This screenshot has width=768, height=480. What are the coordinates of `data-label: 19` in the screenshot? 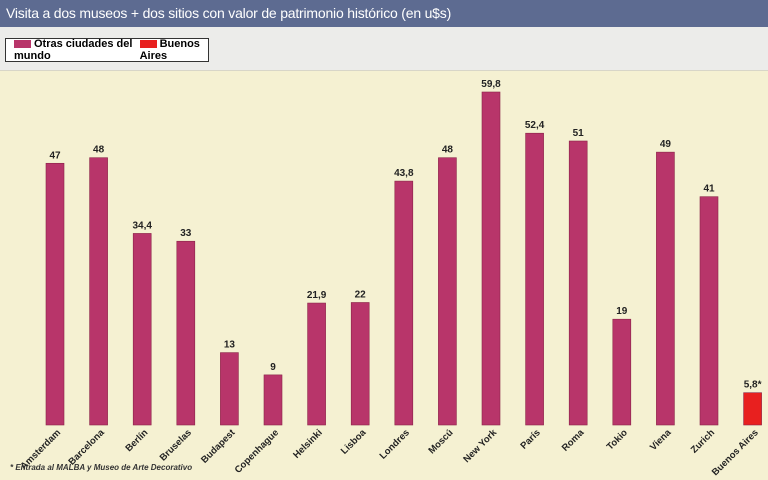 It's located at (622, 311).